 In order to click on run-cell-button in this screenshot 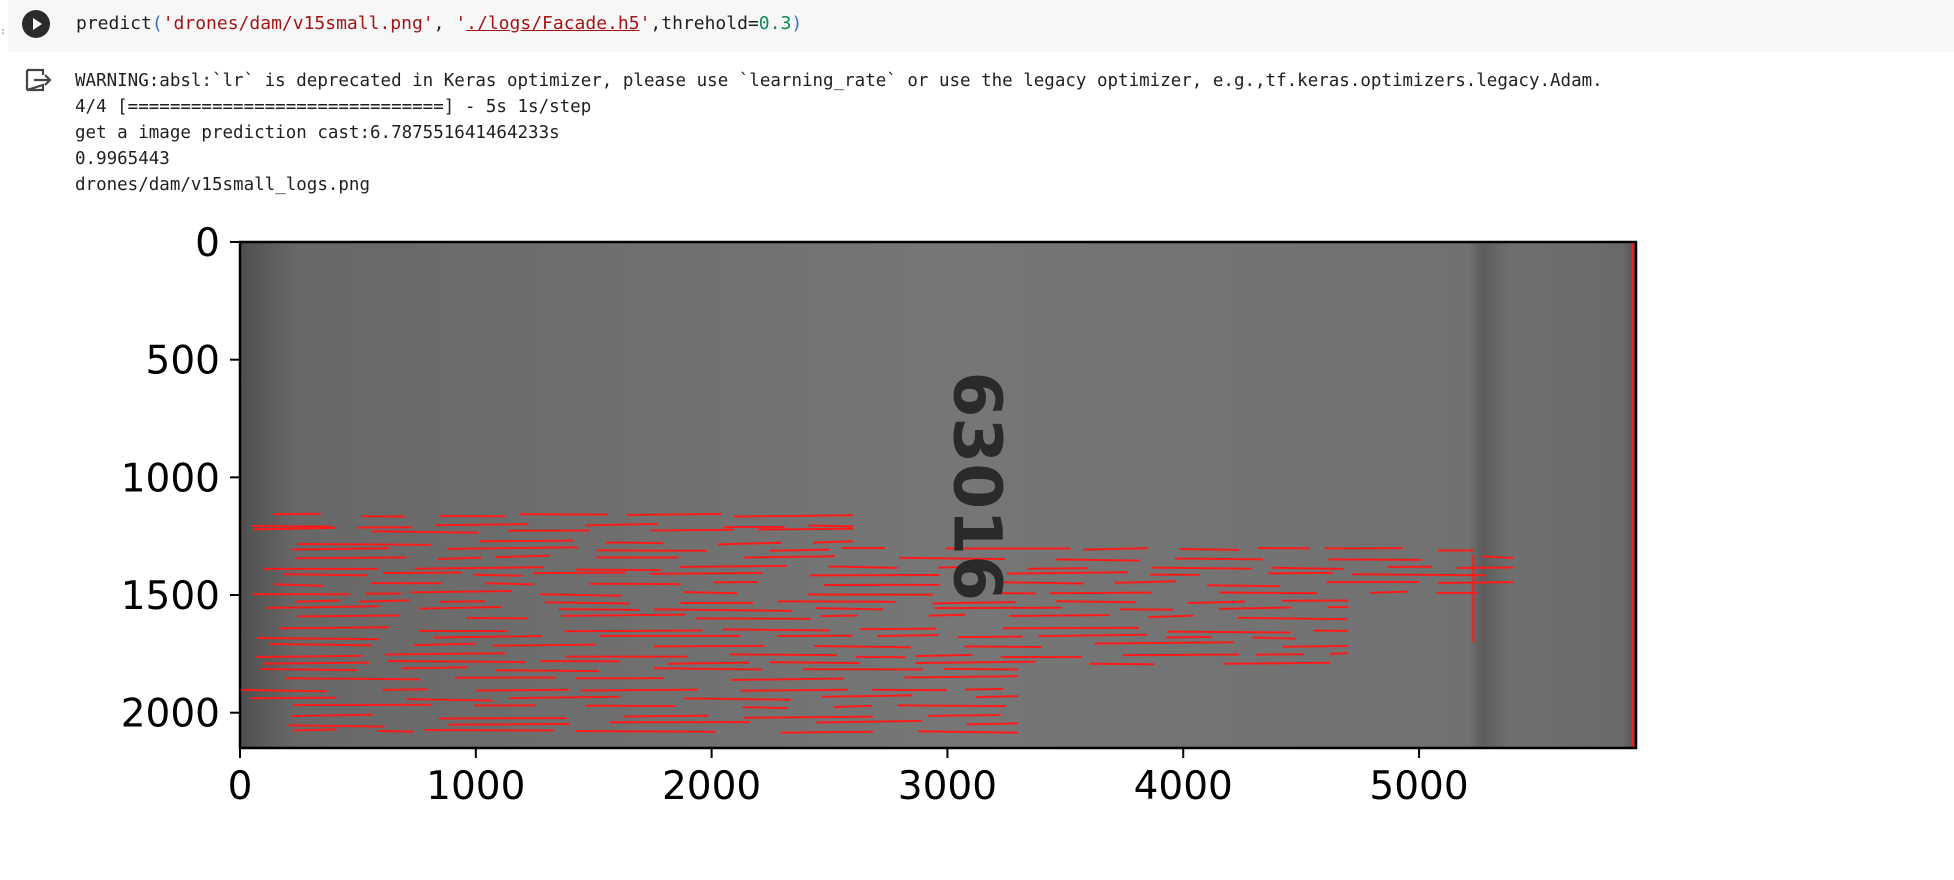, I will do `click(36, 24)`.